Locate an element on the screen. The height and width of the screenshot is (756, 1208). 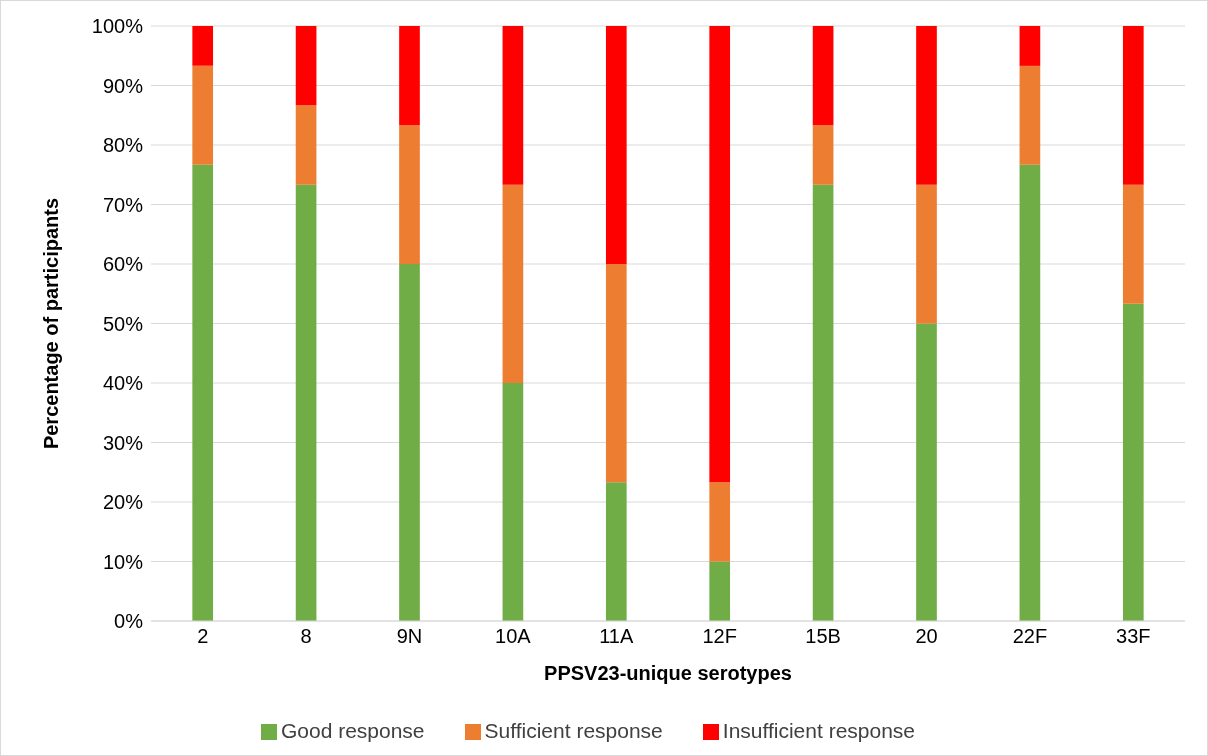
y-axis-title: Percentage of participants is located at coordinates (51, 323).